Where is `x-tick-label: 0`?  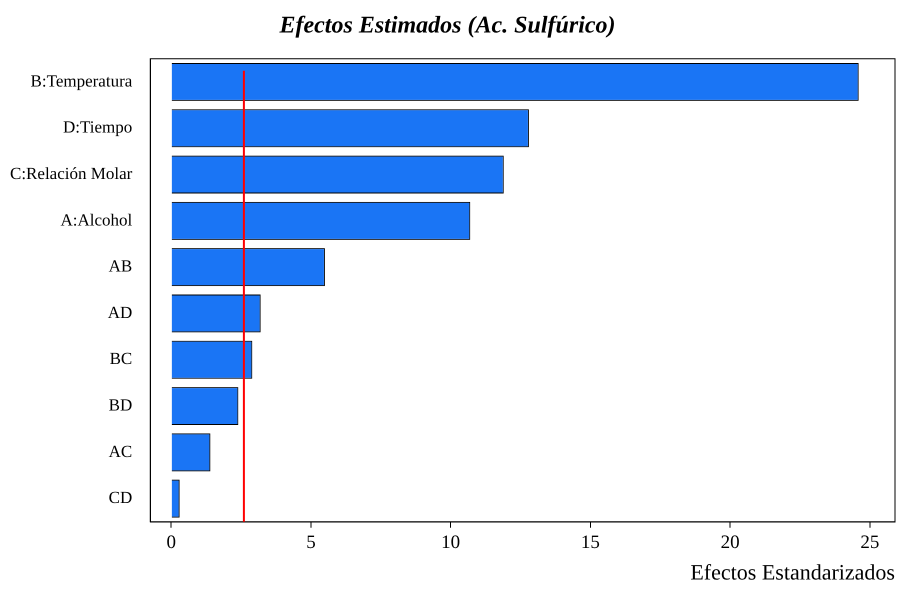 x-tick-label: 0 is located at coordinates (171, 543).